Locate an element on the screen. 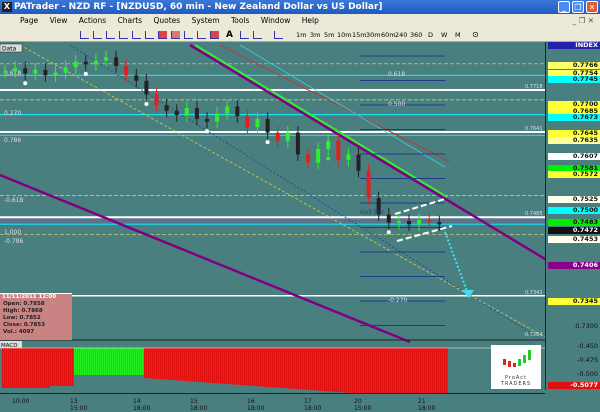 The height and width of the screenshot is (412, 600). mdi-controls: _ ❐ ✕ is located at coordinates (583, 20).